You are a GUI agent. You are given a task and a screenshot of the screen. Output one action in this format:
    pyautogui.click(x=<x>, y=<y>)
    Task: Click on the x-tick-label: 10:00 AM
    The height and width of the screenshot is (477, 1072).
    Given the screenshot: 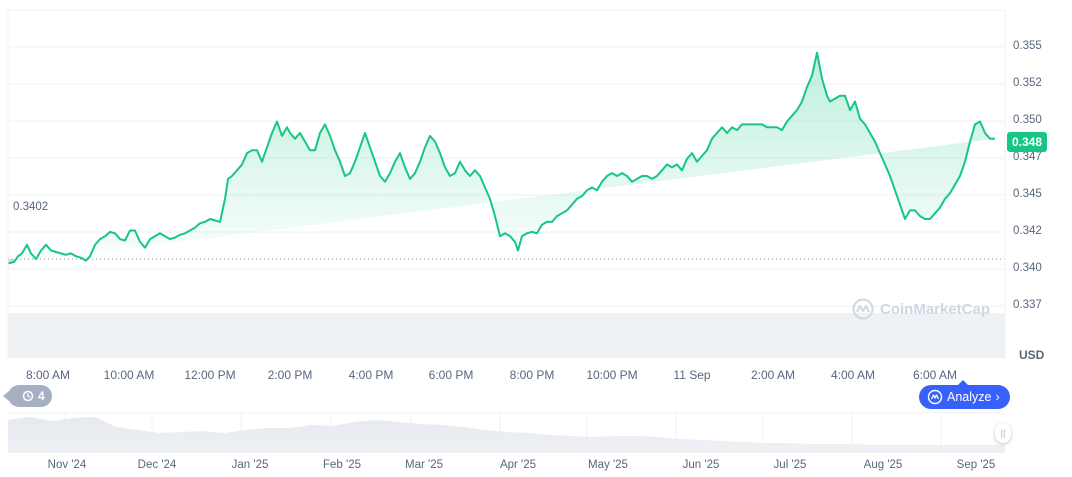 What is the action you would take?
    pyautogui.click(x=129, y=375)
    